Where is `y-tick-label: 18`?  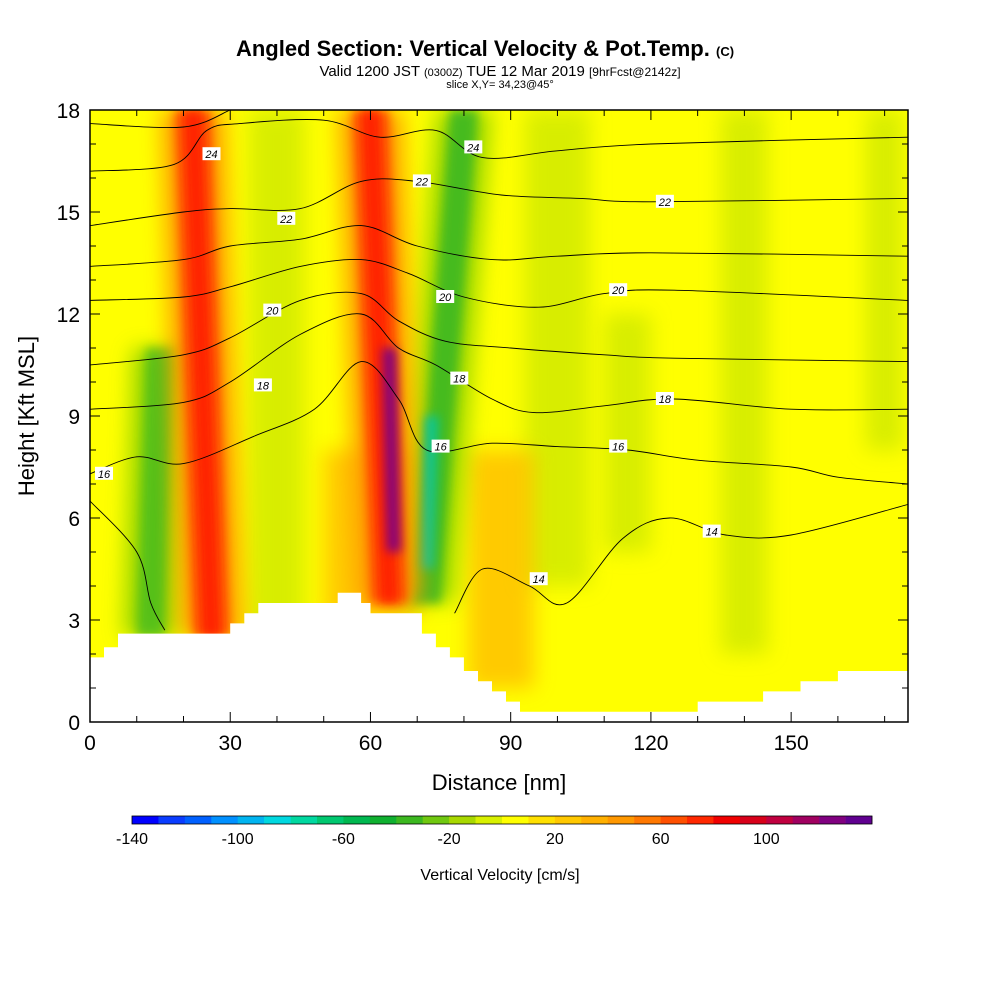
y-tick-label: 18 is located at coordinates (68, 111).